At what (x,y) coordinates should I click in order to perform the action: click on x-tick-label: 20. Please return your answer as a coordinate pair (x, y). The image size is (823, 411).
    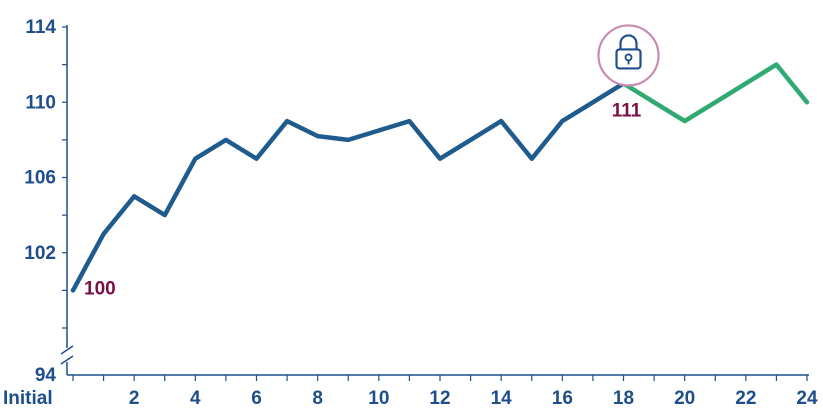
    Looking at the image, I should click on (684, 398).